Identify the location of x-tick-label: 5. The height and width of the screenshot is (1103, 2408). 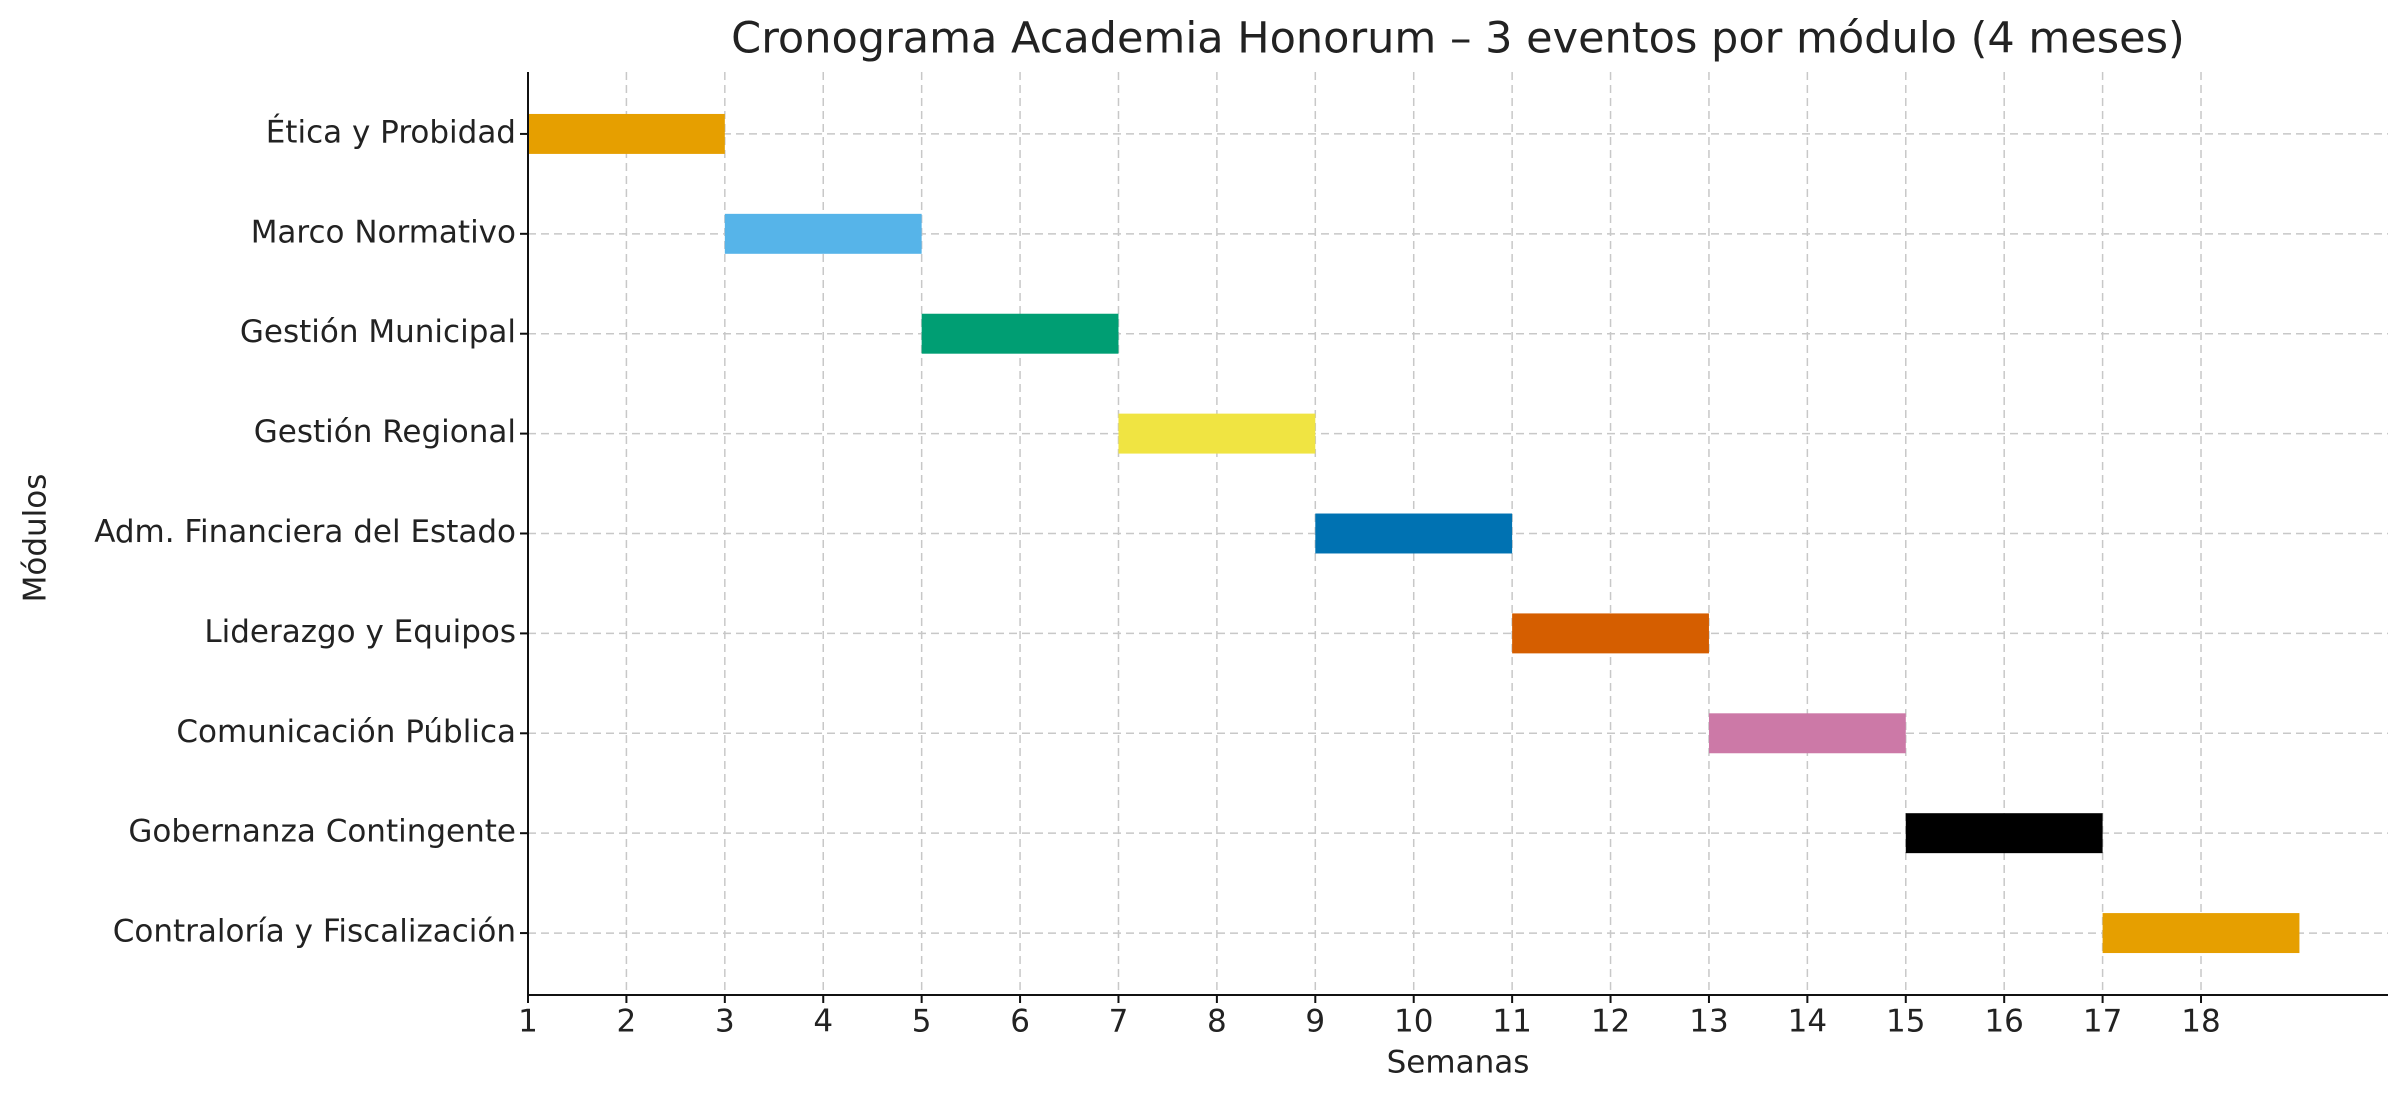
(922, 1022).